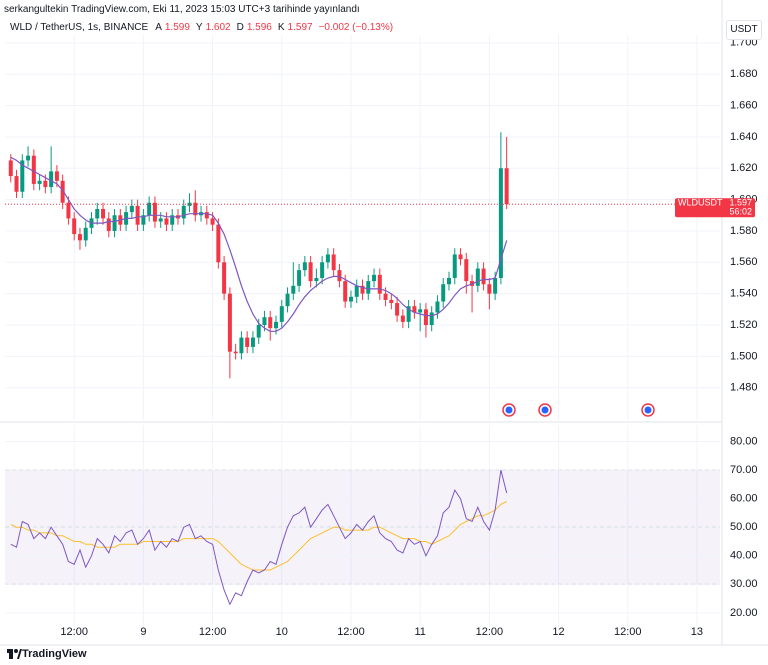  What do you see at coordinates (744, 613) in the screenshot?
I see `y-tick-label: 20.00` at bounding box center [744, 613].